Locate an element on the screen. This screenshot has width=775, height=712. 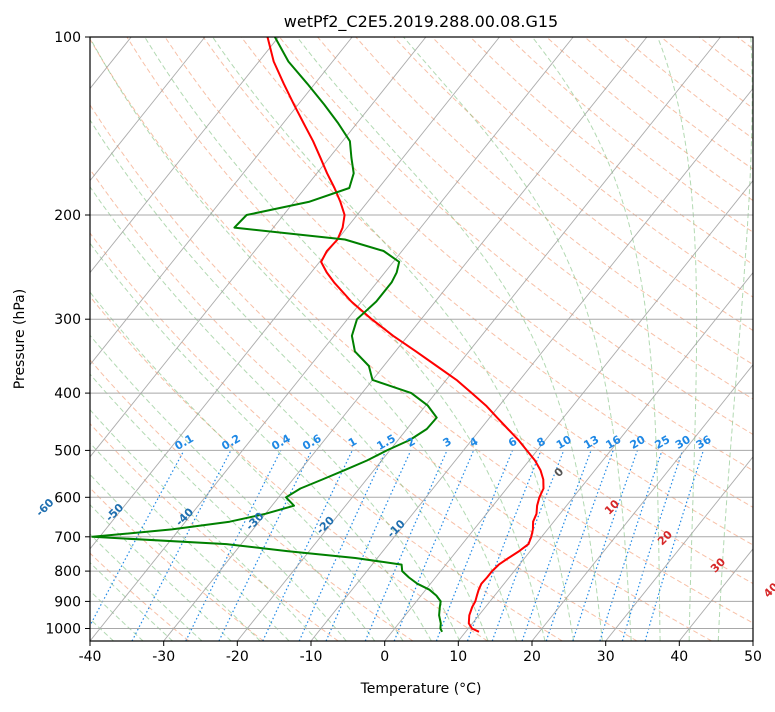
x-tick-label: -10 is located at coordinates (311, 657).